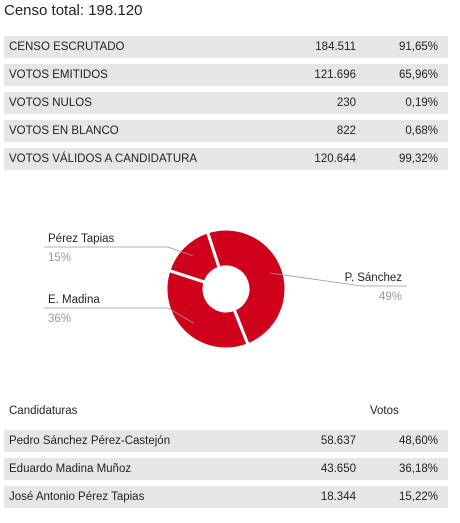 The height and width of the screenshot is (523, 460). Describe the element at coordinates (384, 411) in the screenshot. I see `candidates-header-votes: Votos` at that location.